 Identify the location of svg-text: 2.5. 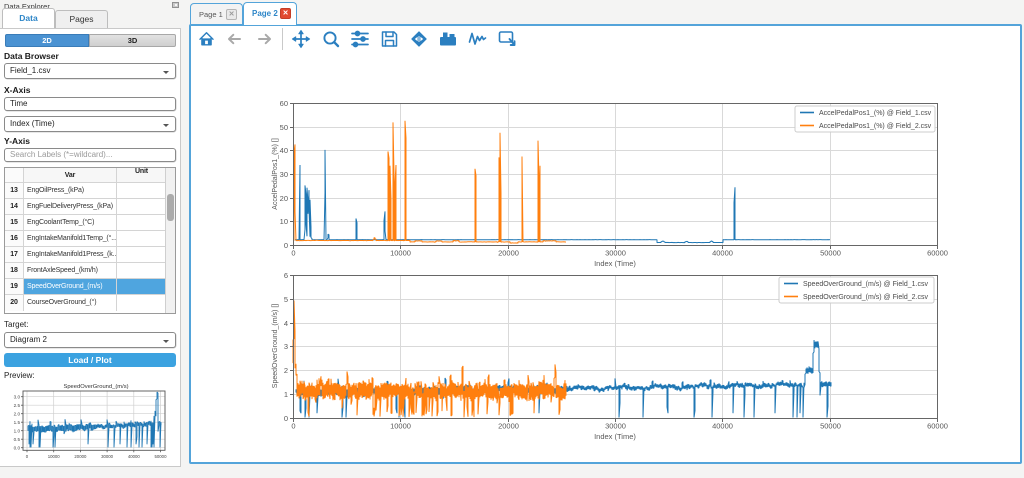
(17, 405).